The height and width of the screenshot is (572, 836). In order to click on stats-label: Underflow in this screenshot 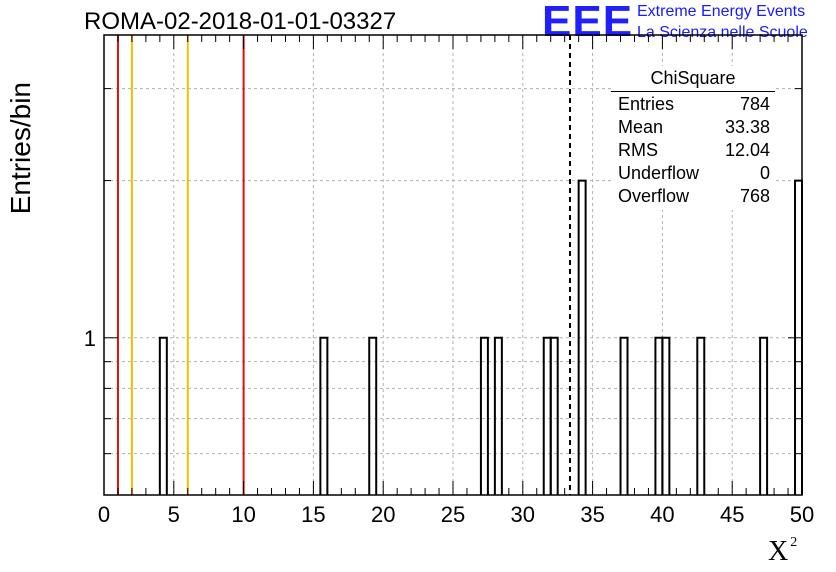, I will do `click(659, 173)`.